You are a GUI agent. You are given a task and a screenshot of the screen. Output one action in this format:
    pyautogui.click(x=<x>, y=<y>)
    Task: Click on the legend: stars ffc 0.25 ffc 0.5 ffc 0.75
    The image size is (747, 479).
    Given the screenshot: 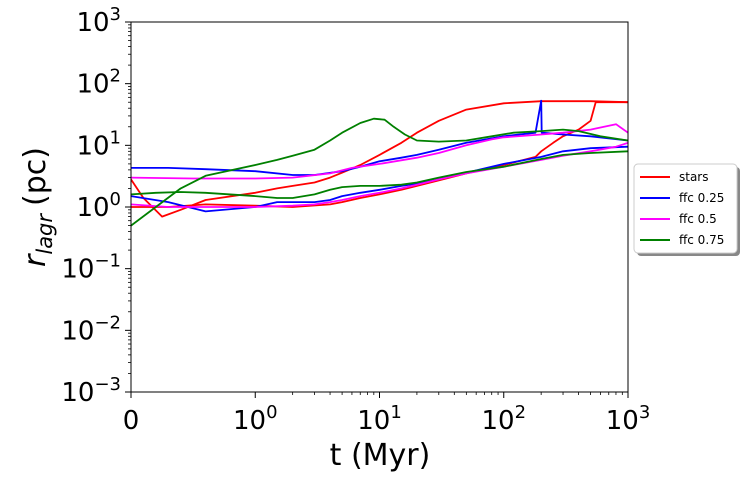 What is the action you would take?
    pyautogui.click(x=686, y=209)
    